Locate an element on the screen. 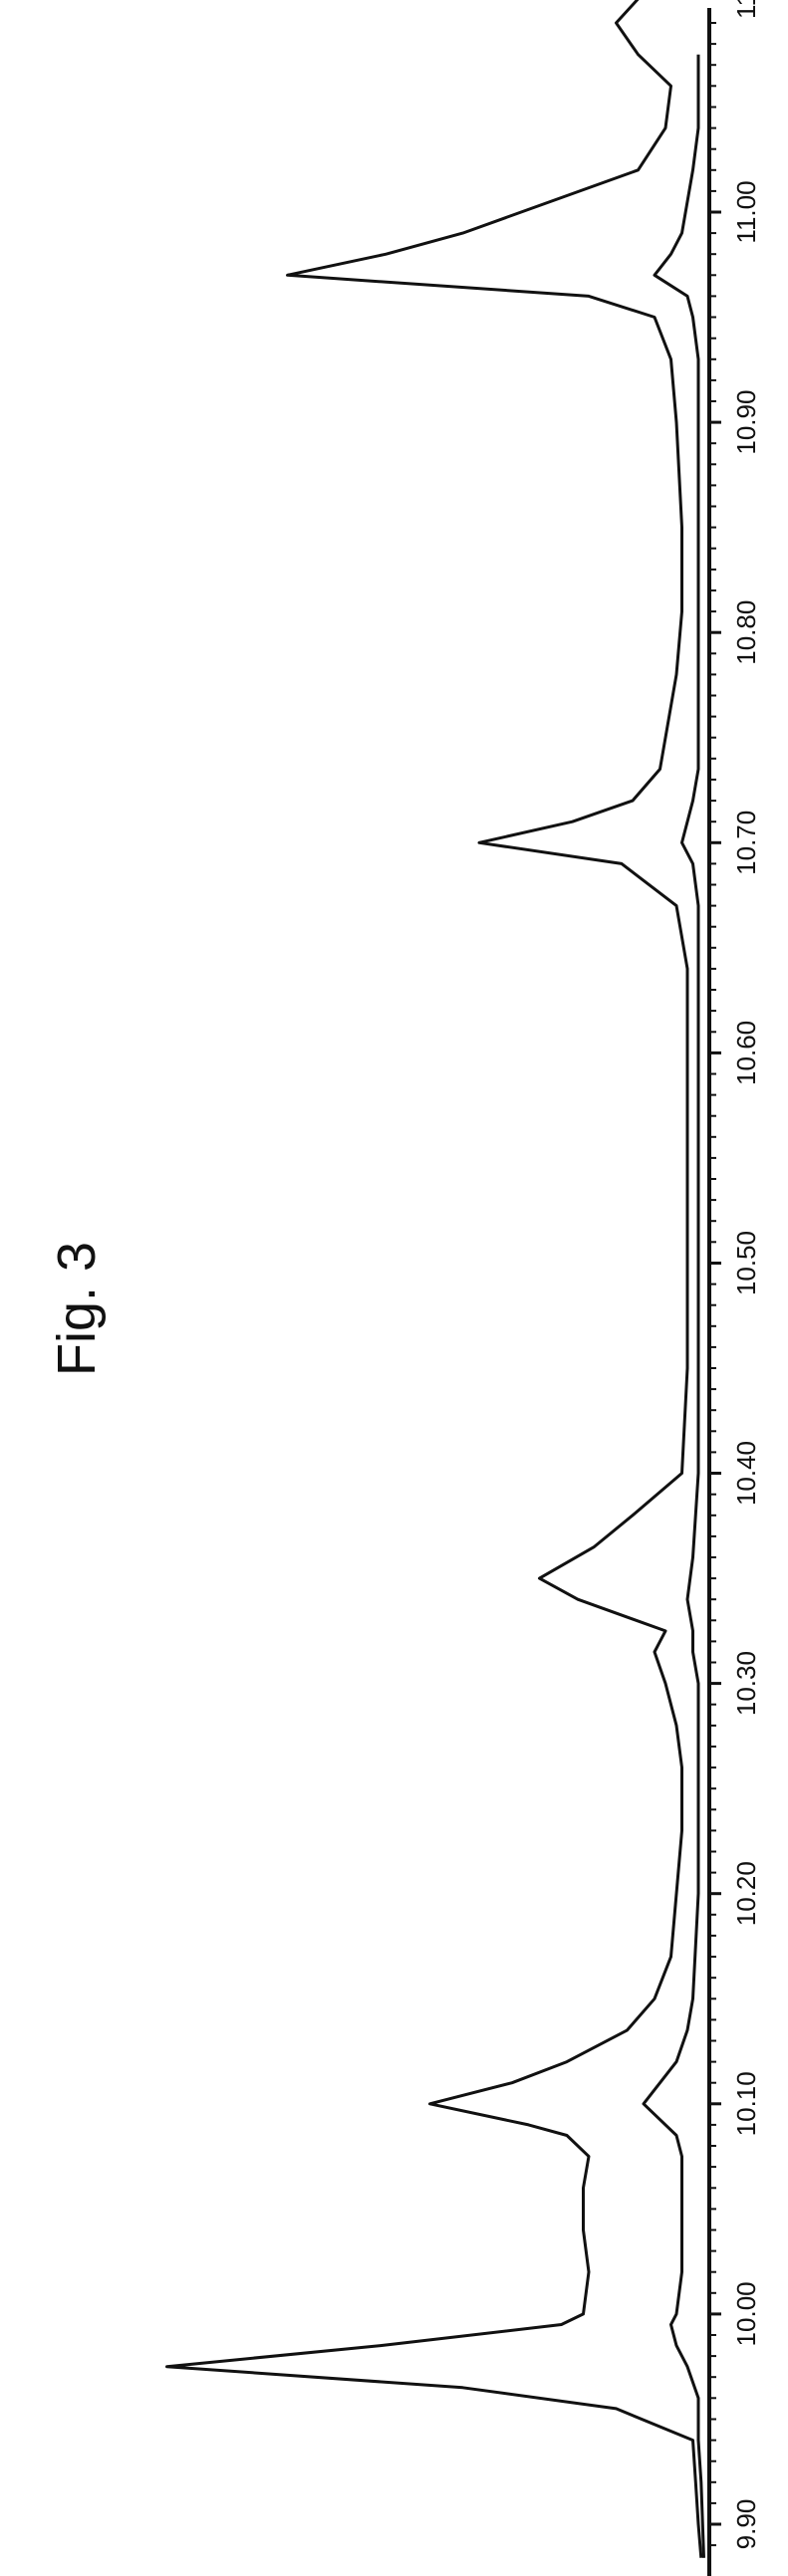 This screenshot has height=2576, width=788. x-tick-label: 10.20 is located at coordinates (746, 1893).